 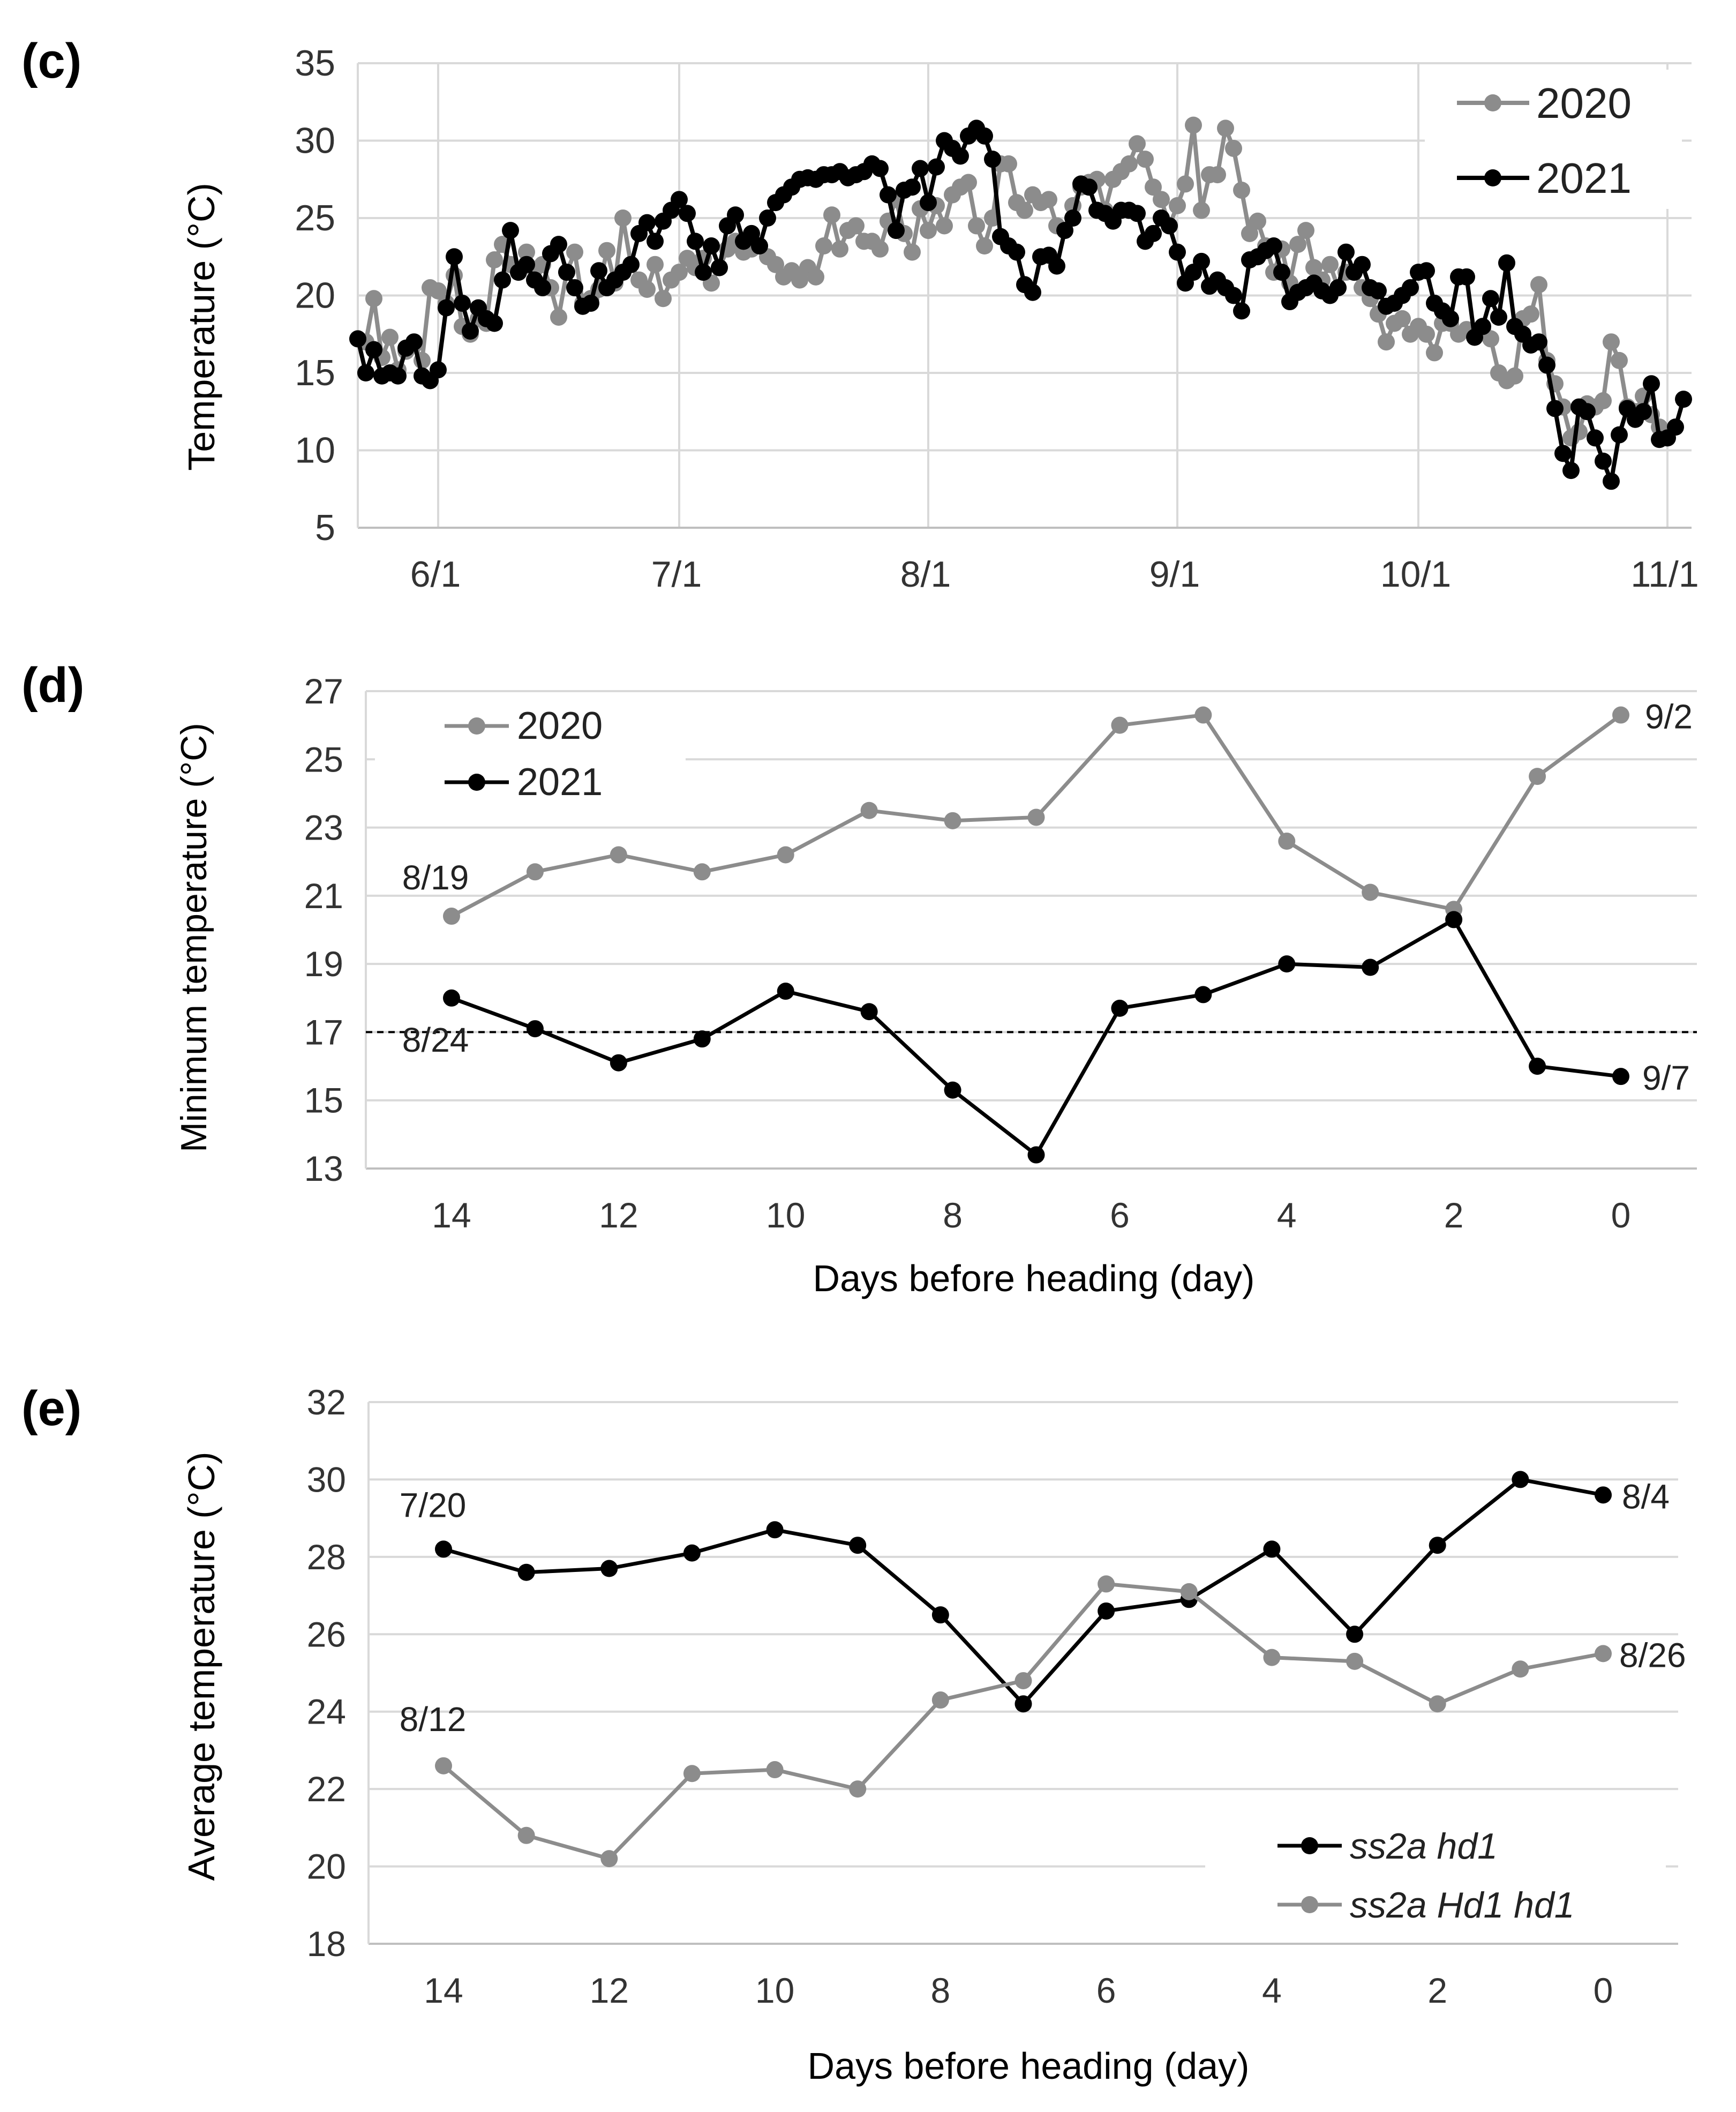 I want to click on xtick-label-c: 11/1, so click(x=1665, y=574).